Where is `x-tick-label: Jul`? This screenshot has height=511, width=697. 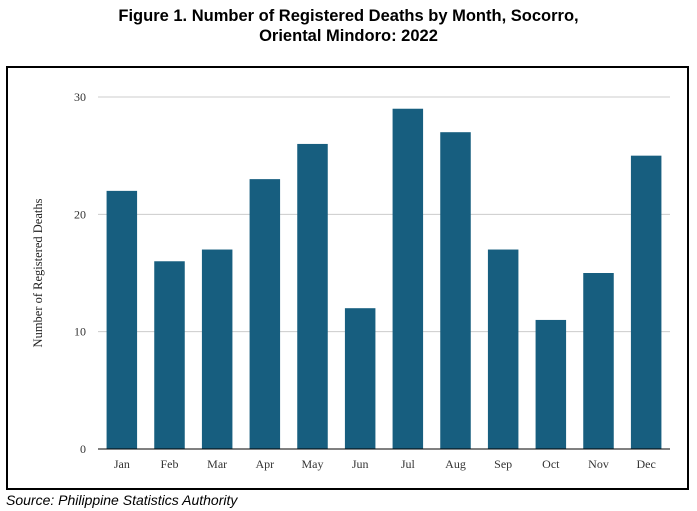 x-tick-label: Jul is located at coordinates (408, 464).